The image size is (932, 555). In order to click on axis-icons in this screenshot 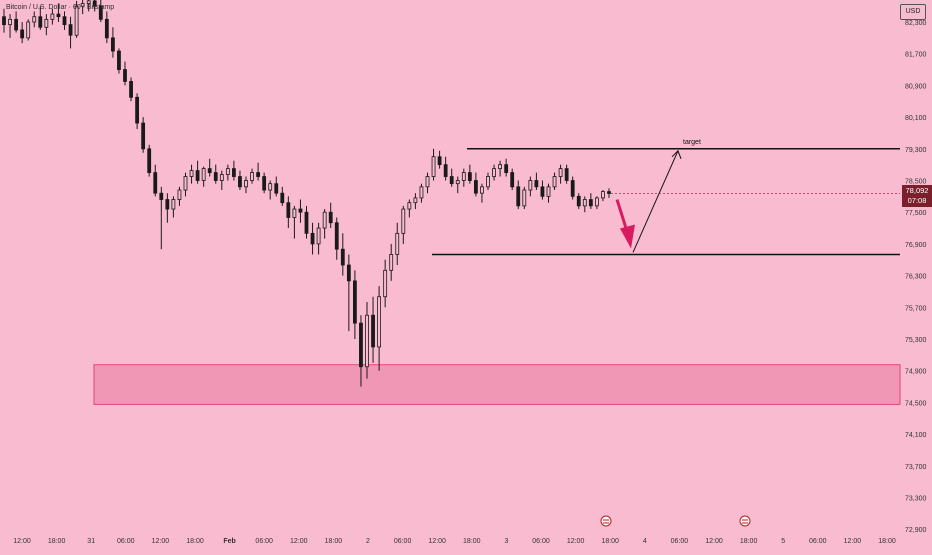, I will do `click(675, 521)`.